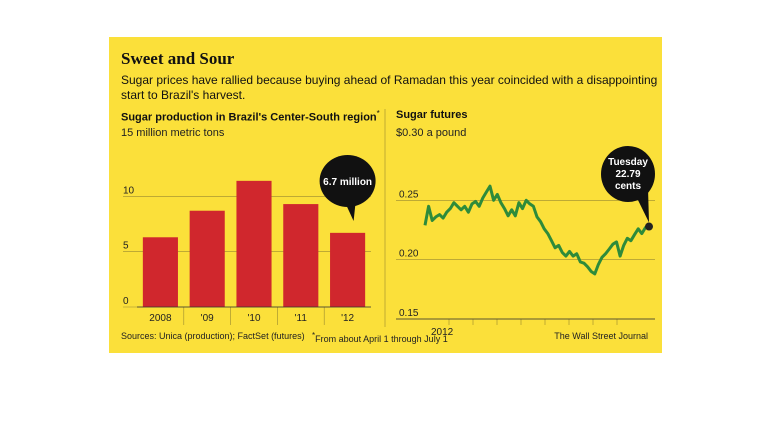 The width and height of the screenshot is (770, 448). What do you see at coordinates (409, 254) in the screenshot?
I see `line-y-tick-label: 0.20` at bounding box center [409, 254].